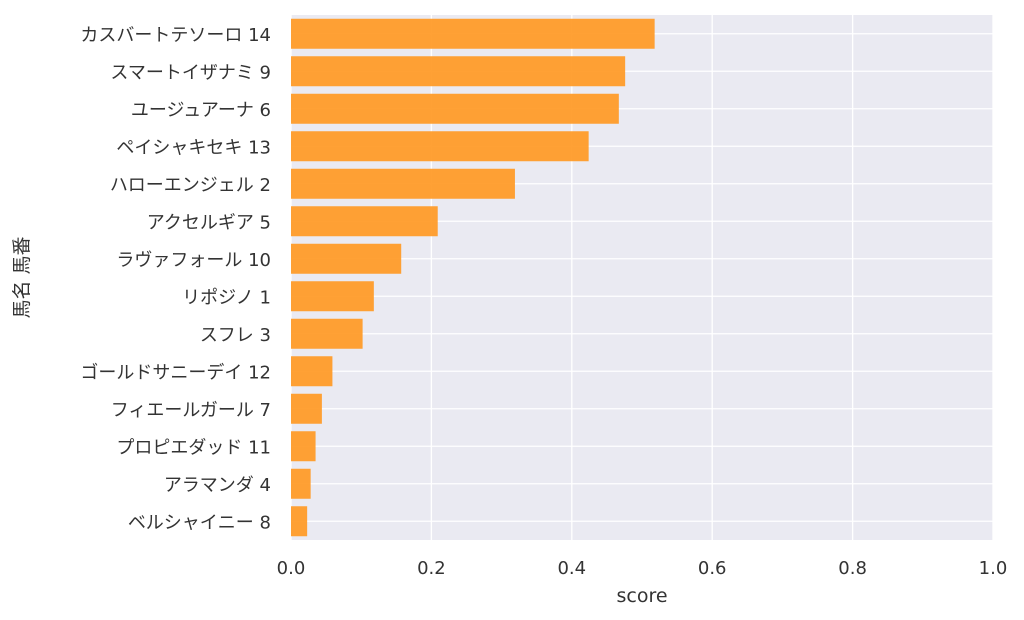 This screenshot has width=1024, height=620. I want to click on y-tick-label: プロピエダッド 11, so click(193, 447).